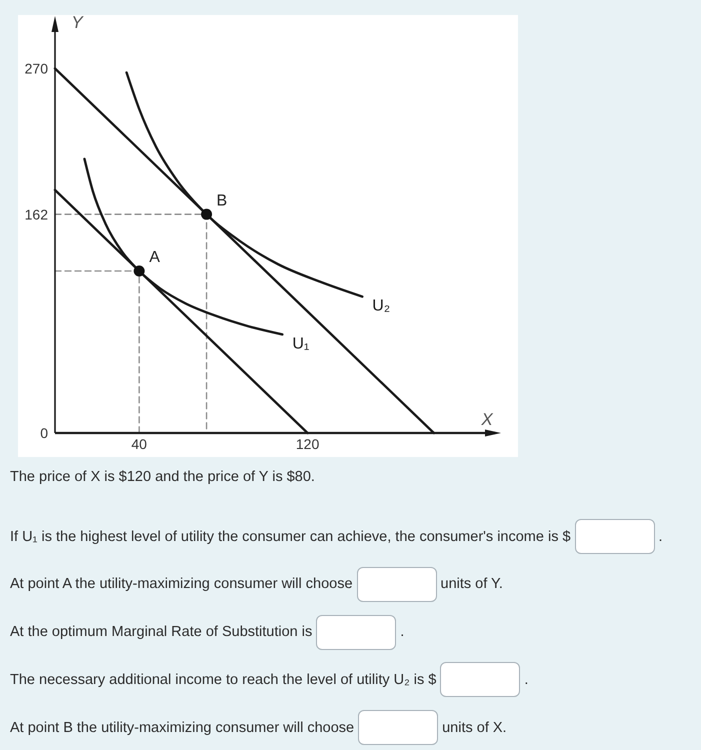  I want to click on y-tick-label: 270, so click(36, 68).